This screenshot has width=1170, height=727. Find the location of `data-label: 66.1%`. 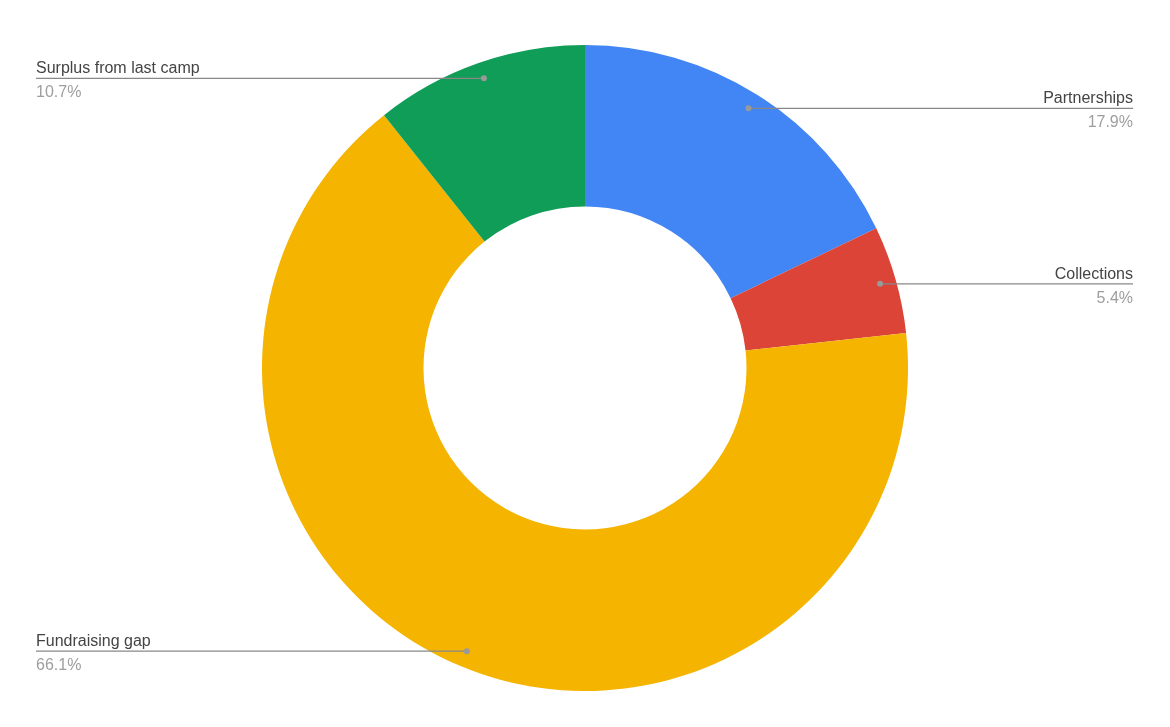

data-label: 66.1% is located at coordinates (59, 665).